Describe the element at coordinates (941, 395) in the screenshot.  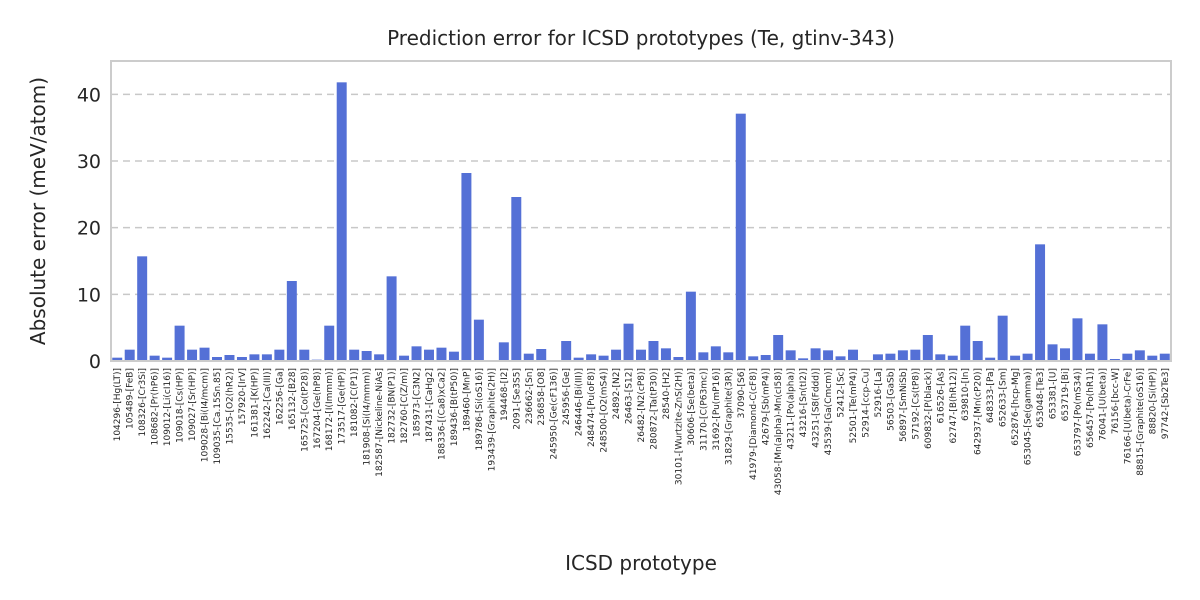
I see `x-tick-label: 616526-[As]` at that location.